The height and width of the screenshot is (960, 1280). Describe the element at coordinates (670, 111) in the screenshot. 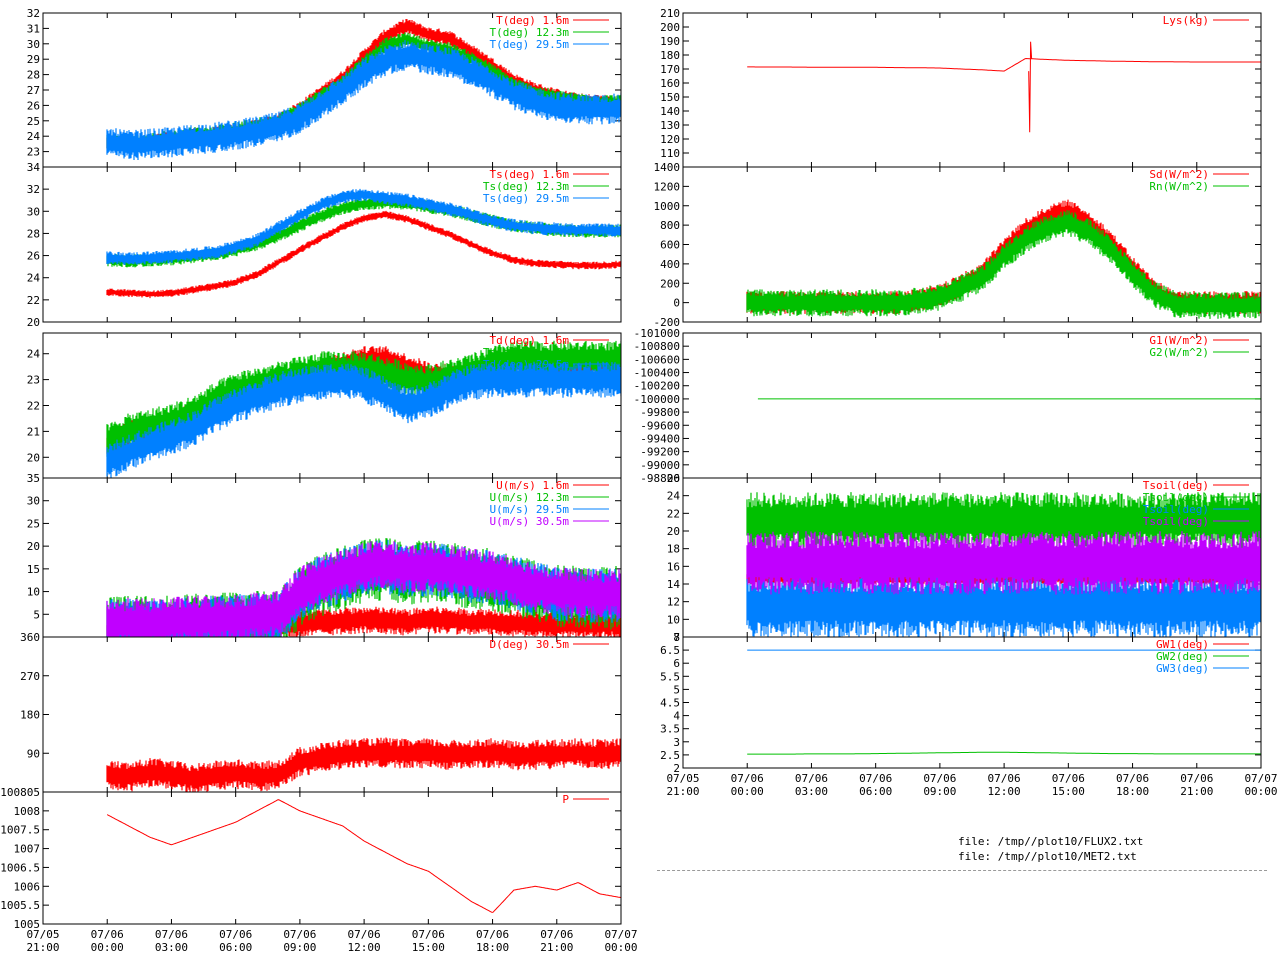

I see `y-tick-label: 140` at that location.